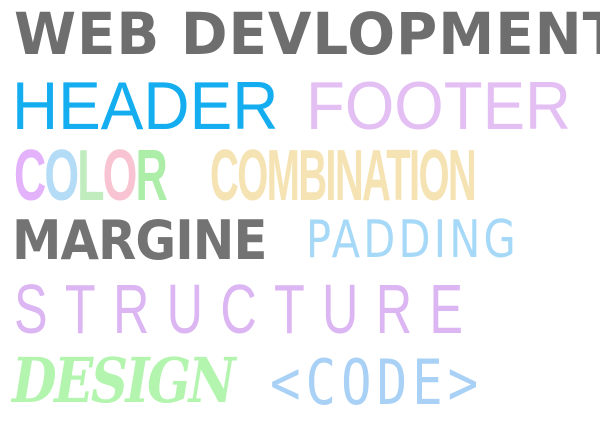 The height and width of the screenshot is (432, 600). I want to click on color-word: C O L O R, so click(91, 176).